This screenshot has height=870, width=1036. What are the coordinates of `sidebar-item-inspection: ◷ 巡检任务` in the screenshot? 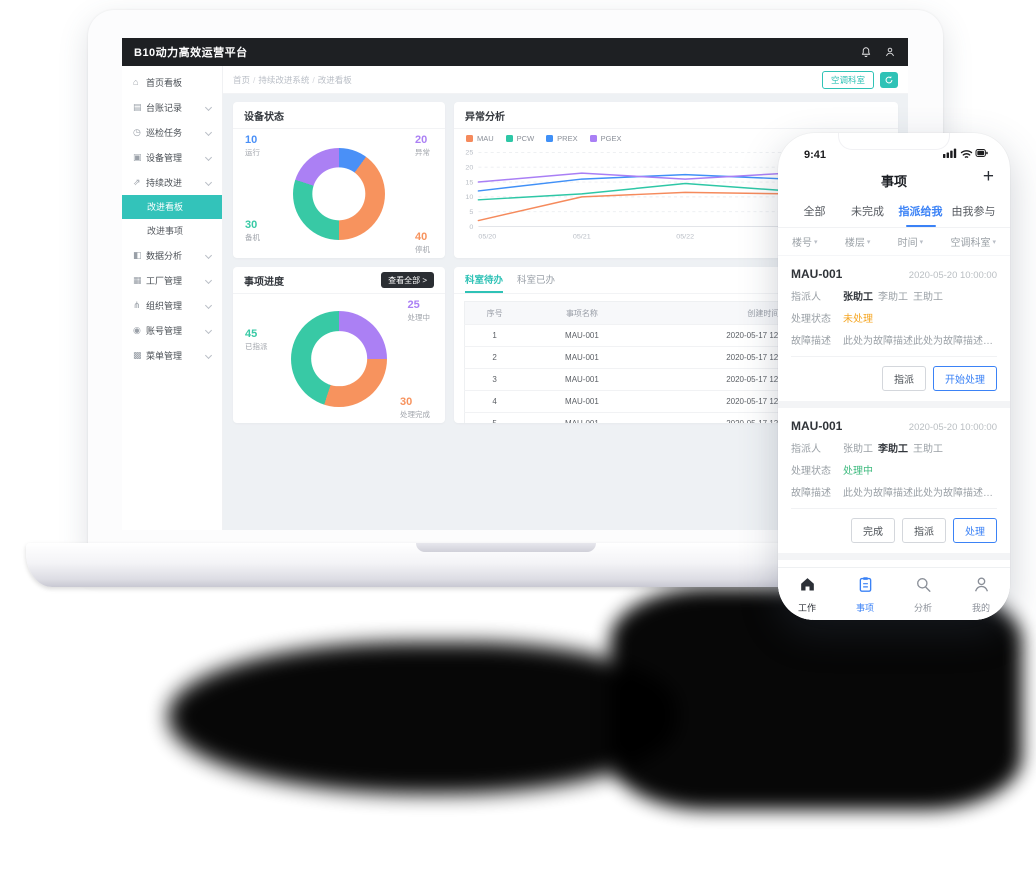 It's located at (172, 132).